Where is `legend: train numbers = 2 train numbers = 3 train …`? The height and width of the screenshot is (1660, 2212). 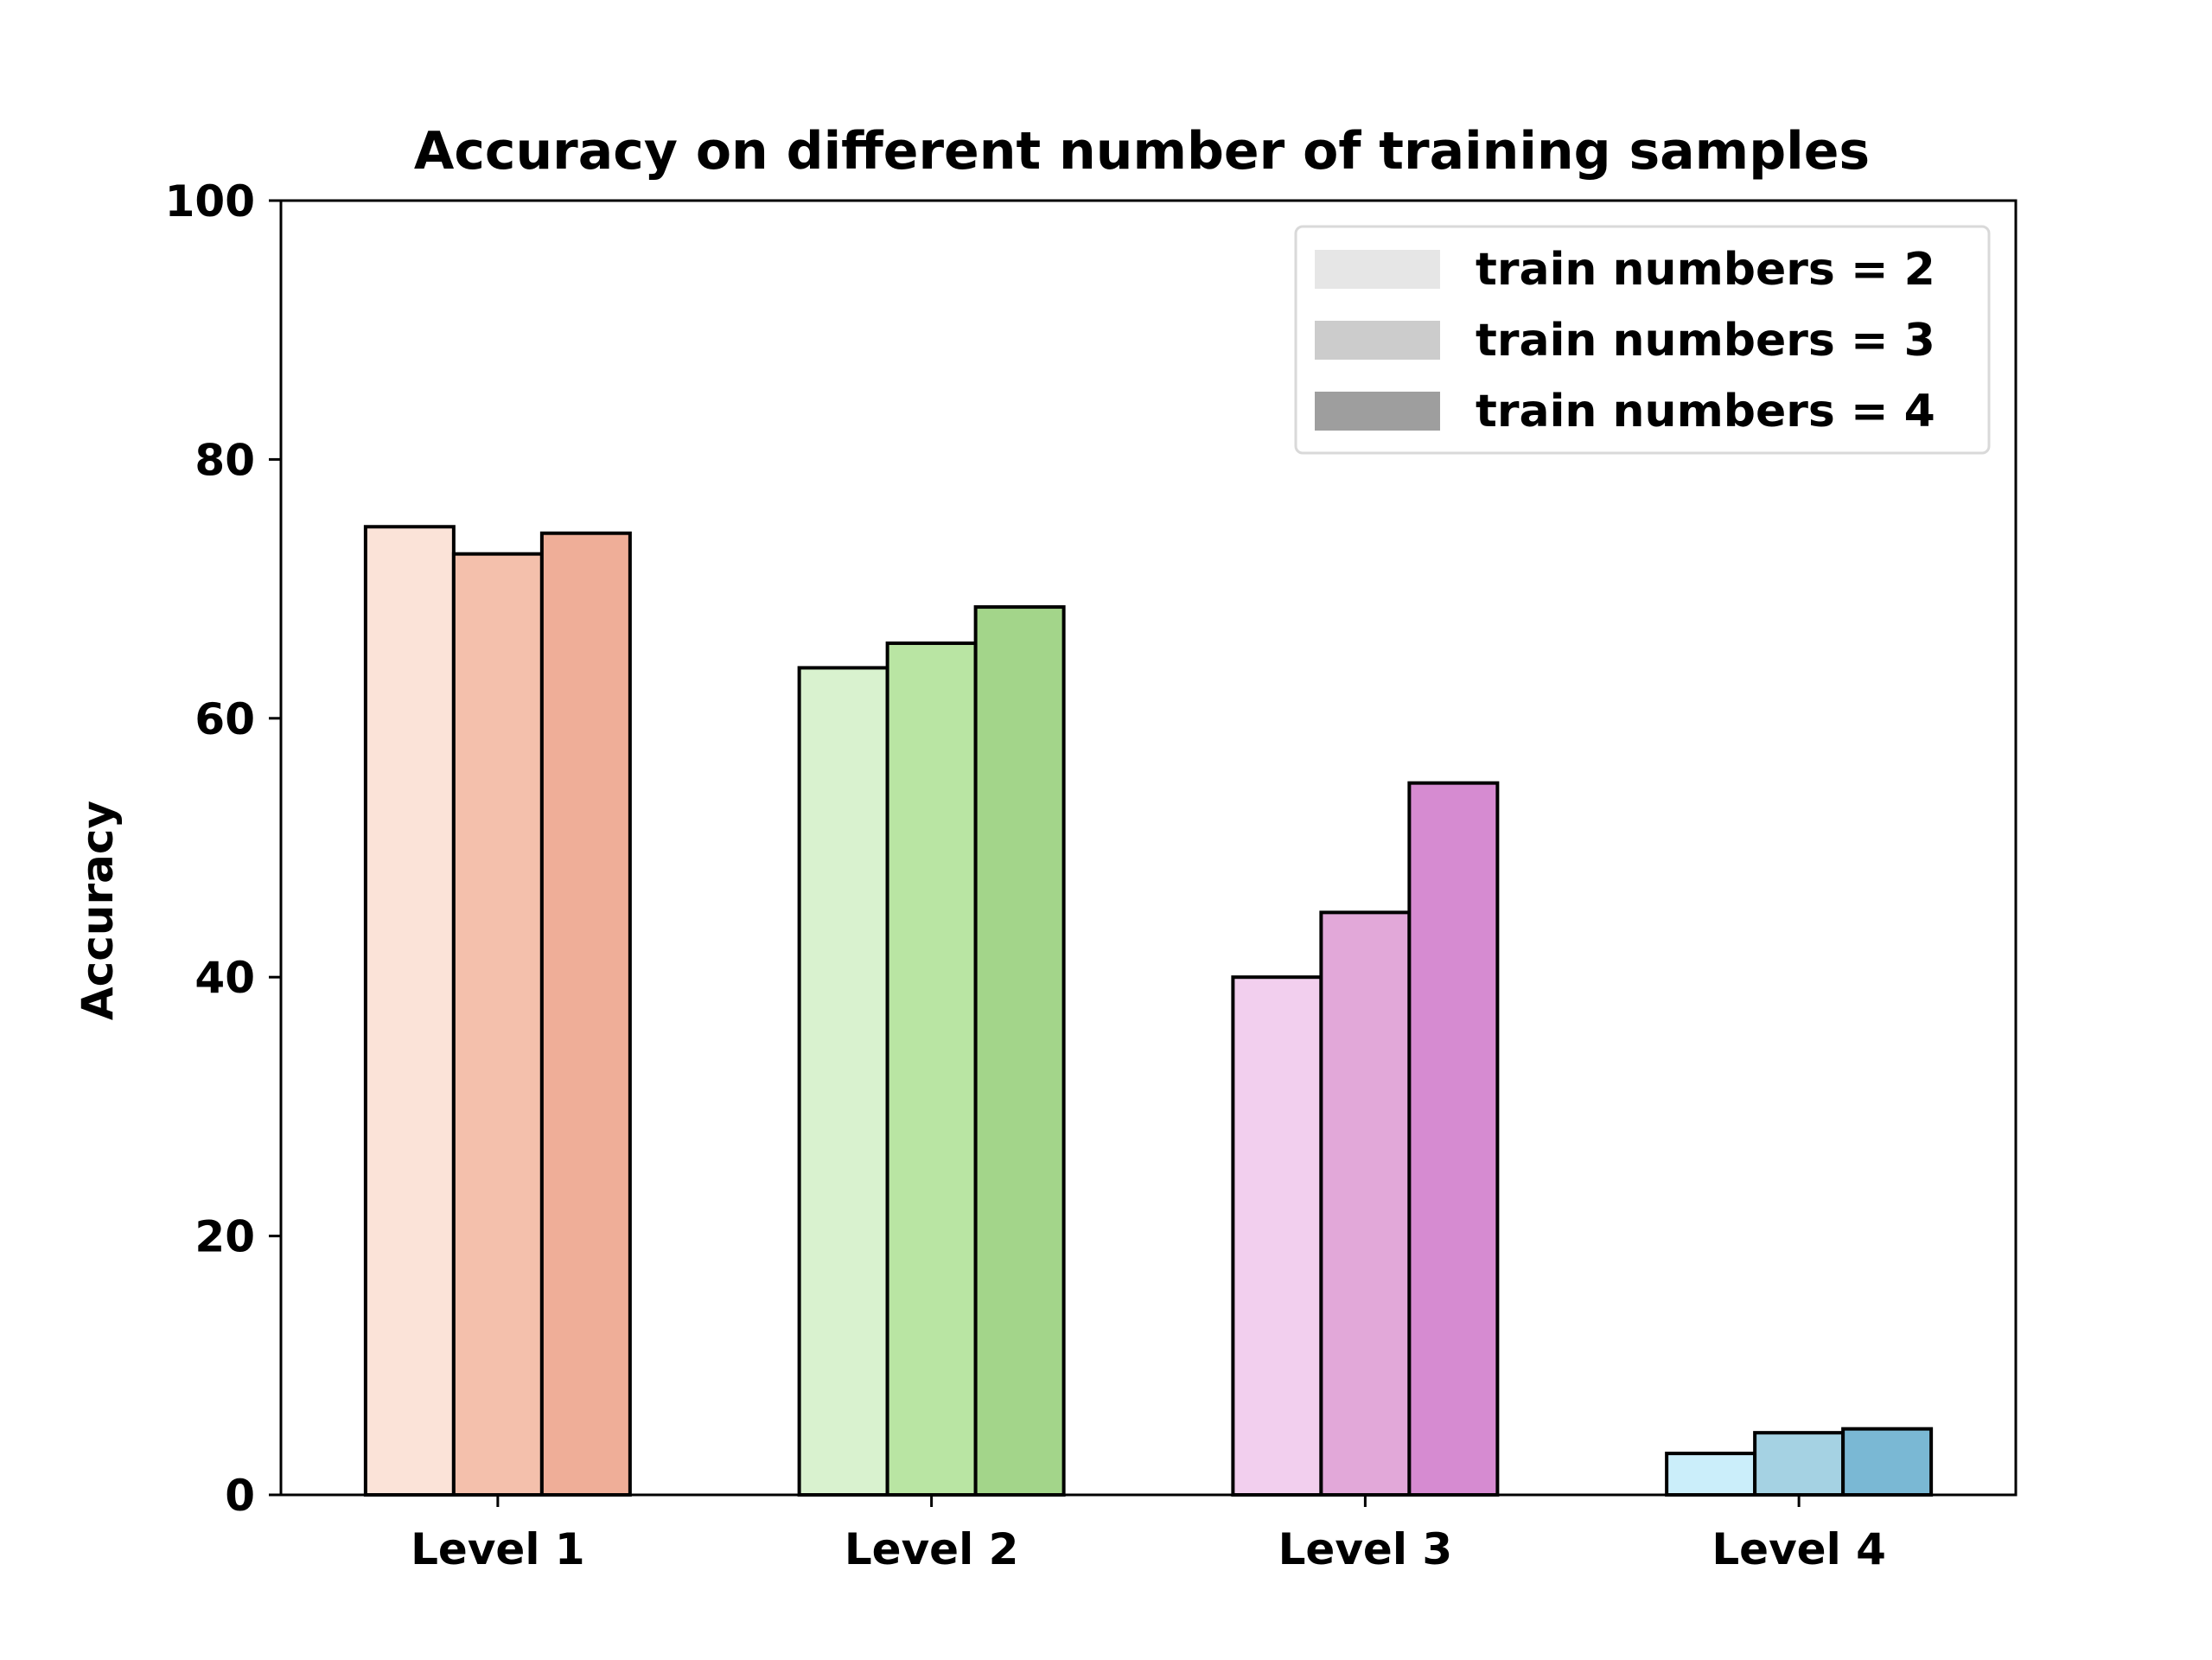
legend: train numbers = 2 train numbers = 3 train … is located at coordinates (1642, 340).